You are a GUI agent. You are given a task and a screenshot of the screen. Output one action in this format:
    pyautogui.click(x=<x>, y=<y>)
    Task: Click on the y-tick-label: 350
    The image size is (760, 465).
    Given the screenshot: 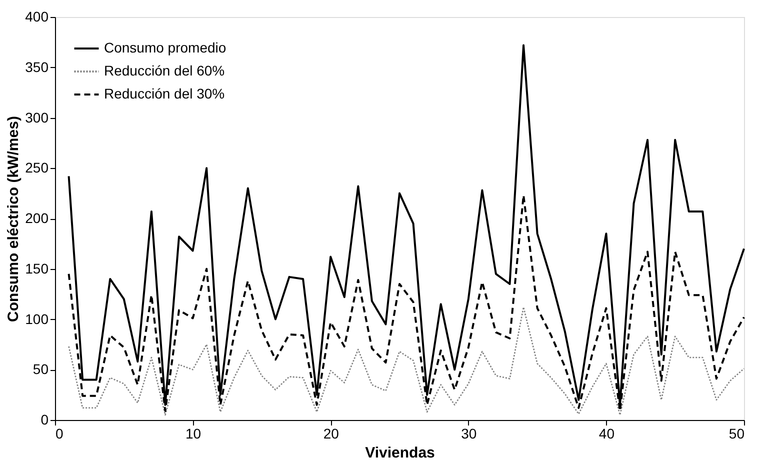 What is the action you would take?
    pyautogui.click(x=37, y=66)
    